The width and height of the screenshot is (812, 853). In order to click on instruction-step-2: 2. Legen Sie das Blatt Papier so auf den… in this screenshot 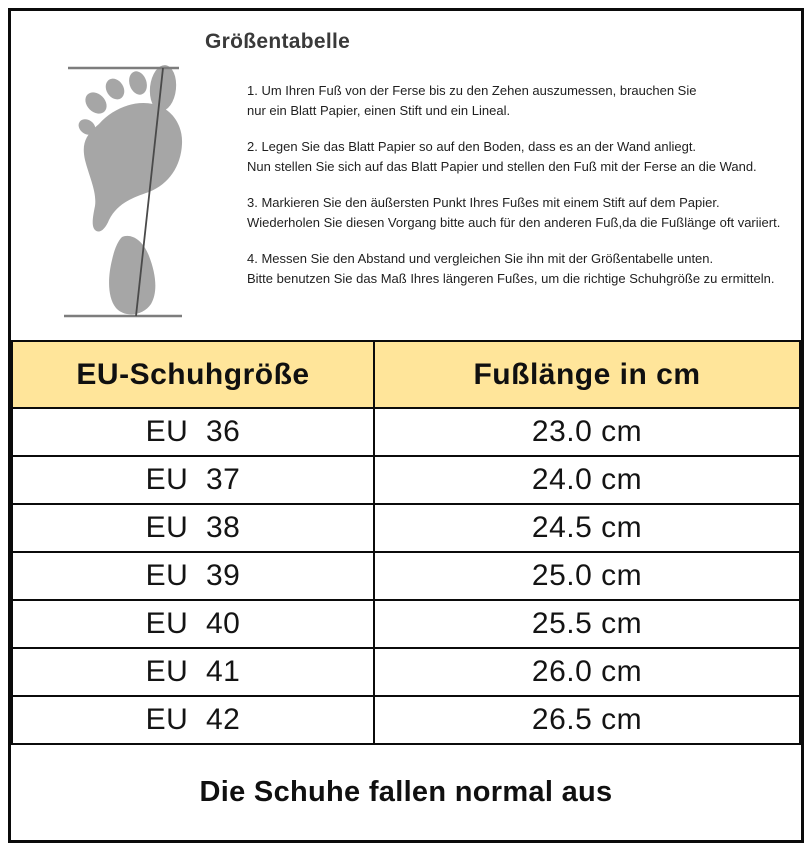, I will do `click(502, 156)`.